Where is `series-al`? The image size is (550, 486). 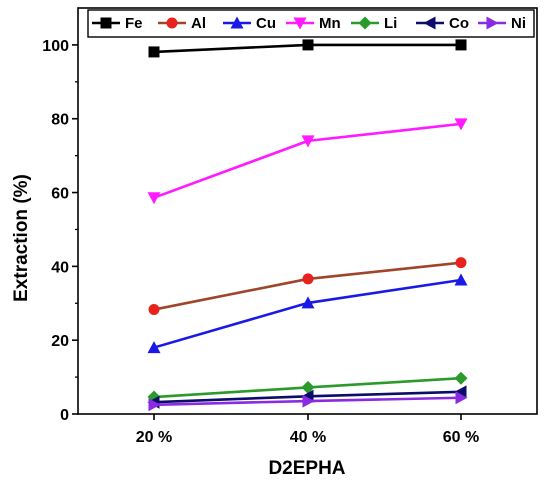 series-al is located at coordinates (307, 286).